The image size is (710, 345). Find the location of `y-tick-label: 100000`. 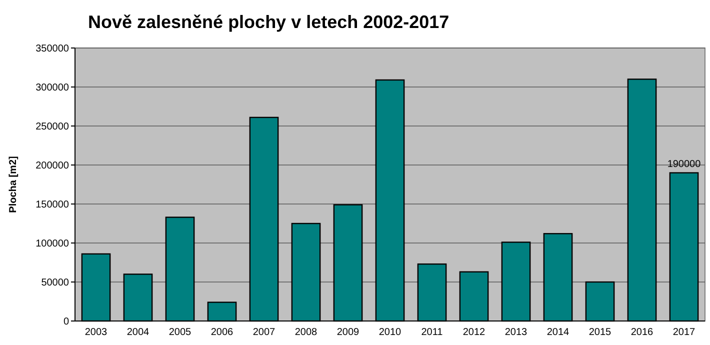

y-tick-label: 100000 is located at coordinates (53, 244).